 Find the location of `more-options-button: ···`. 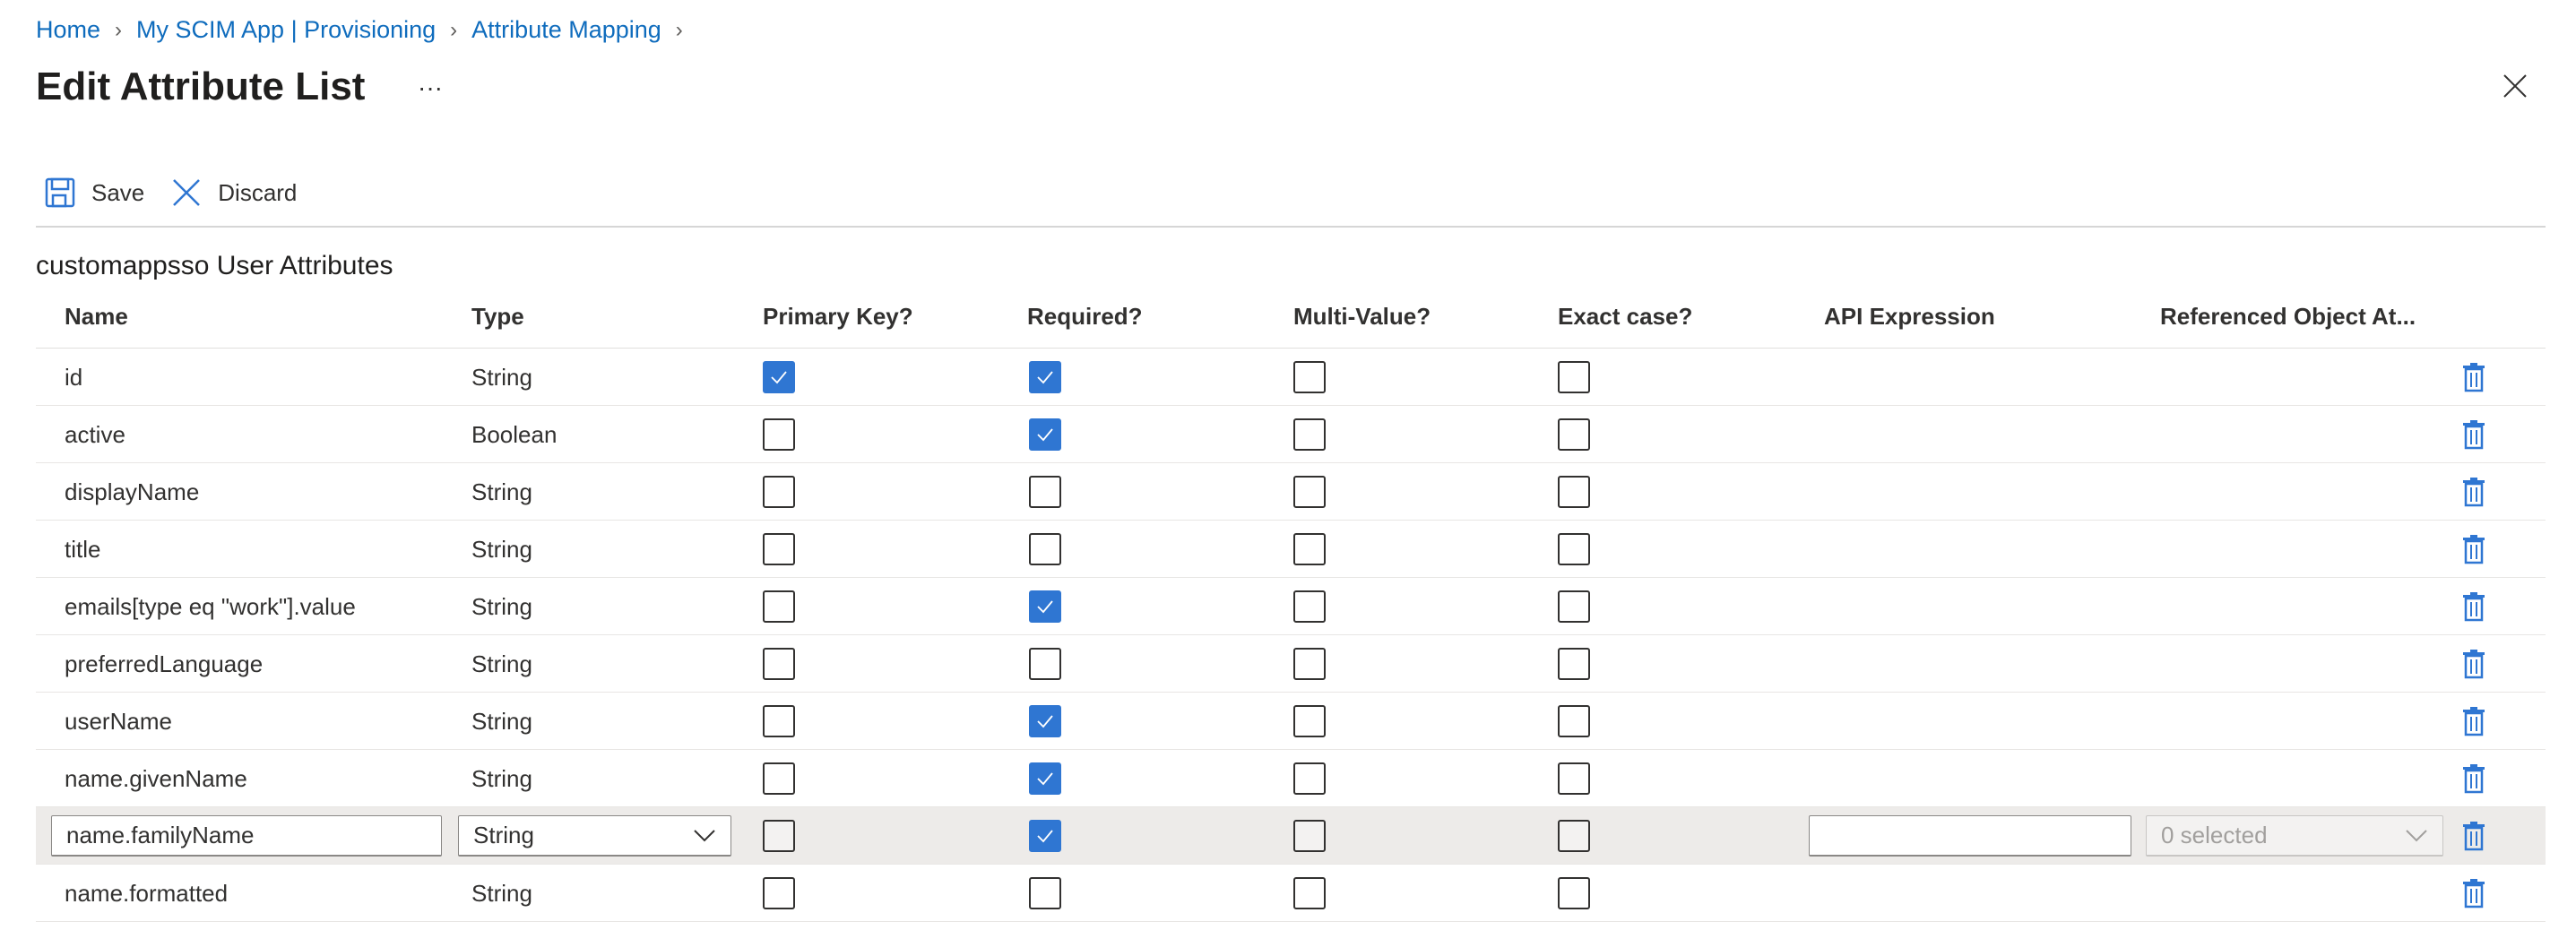

more-options-button: ··· is located at coordinates (430, 87).